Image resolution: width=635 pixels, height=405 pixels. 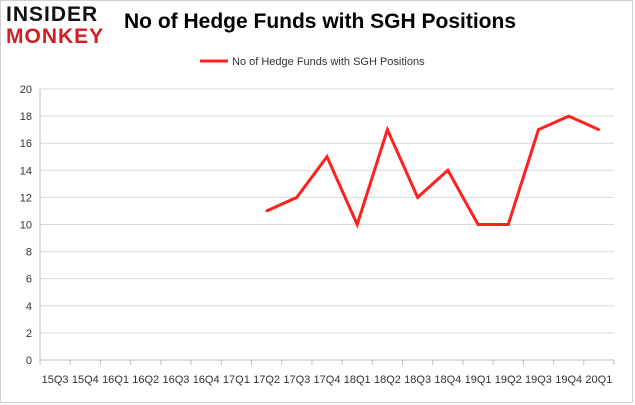 What do you see at coordinates (568, 380) in the screenshot?
I see `x-tick-label: 19Q4` at bounding box center [568, 380].